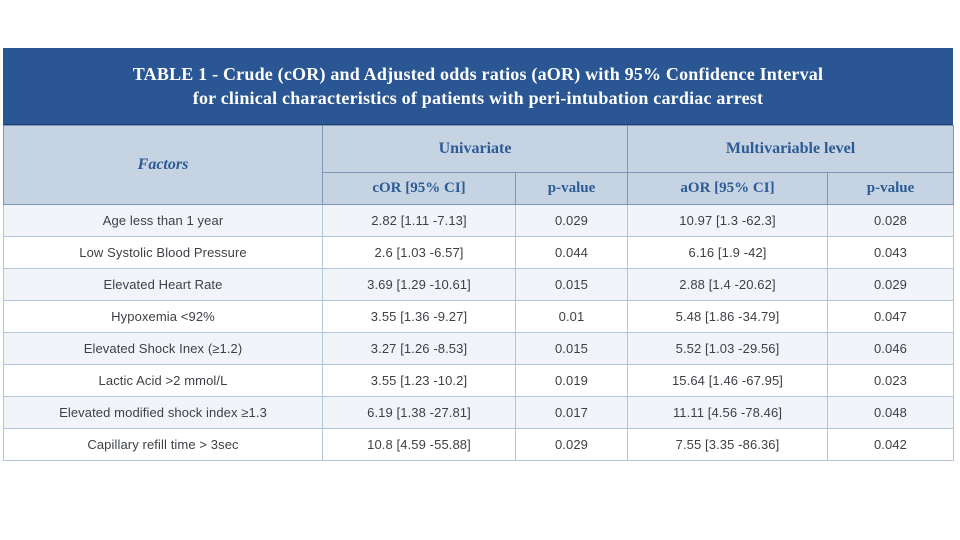 The height and width of the screenshot is (540, 960). I want to click on factor-cell: Elevated Shock Inex (≥1.2), so click(163, 348).